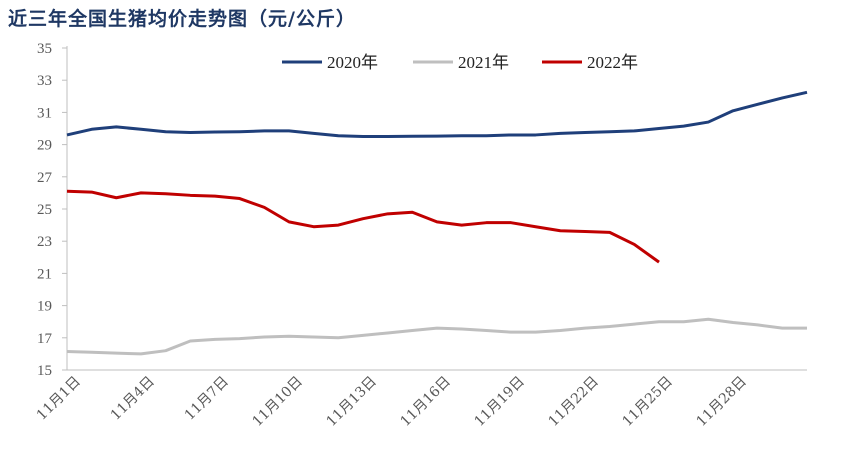 Image resolution: width=856 pixels, height=461 pixels. Describe the element at coordinates (278, 402) in the screenshot. I see `x-tick-label: 11月10日` at that location.